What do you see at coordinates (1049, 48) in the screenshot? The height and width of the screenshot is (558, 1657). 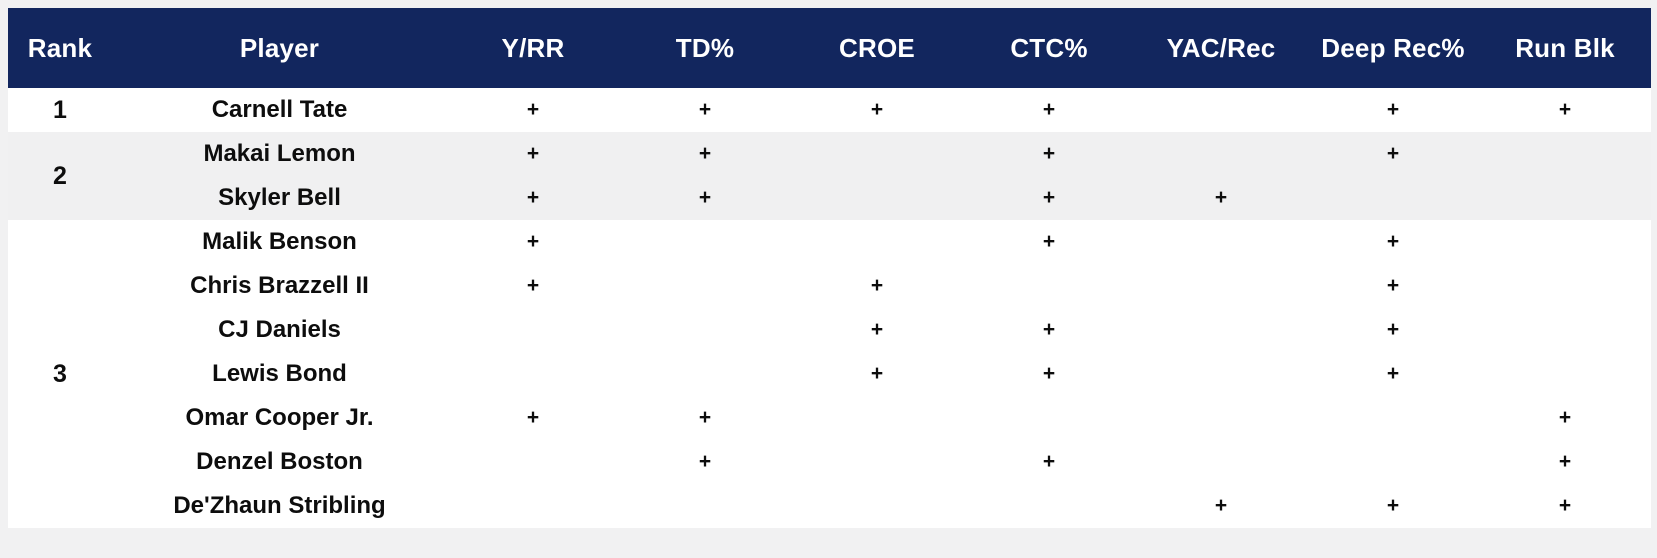 I see `column-header-ctc-pct: CTC%` at bounding box center [1049, 48].